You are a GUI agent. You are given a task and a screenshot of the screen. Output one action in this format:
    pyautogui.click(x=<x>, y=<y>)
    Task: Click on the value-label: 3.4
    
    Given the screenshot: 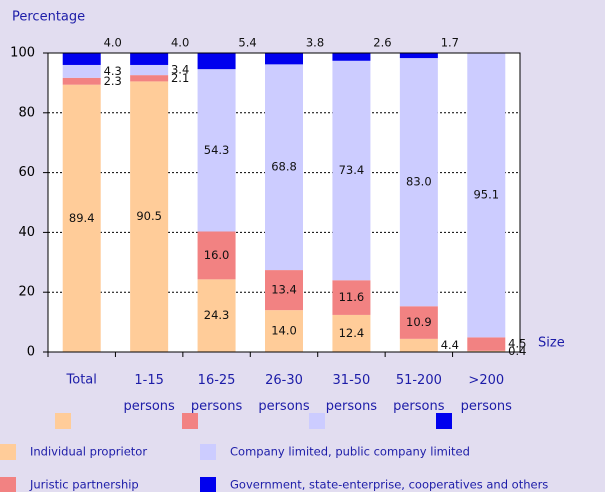 What is the action you would take?
    pyautogui.click(x=180, y=70)
    